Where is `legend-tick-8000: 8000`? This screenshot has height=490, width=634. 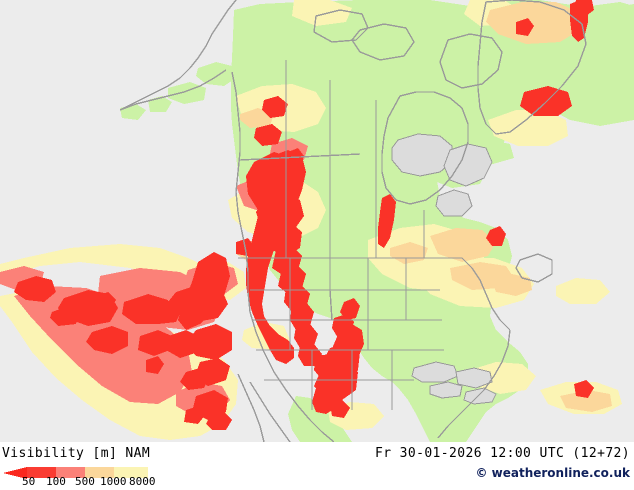
legend-tick-8000: 8000 is located at coordinates (142, 481).